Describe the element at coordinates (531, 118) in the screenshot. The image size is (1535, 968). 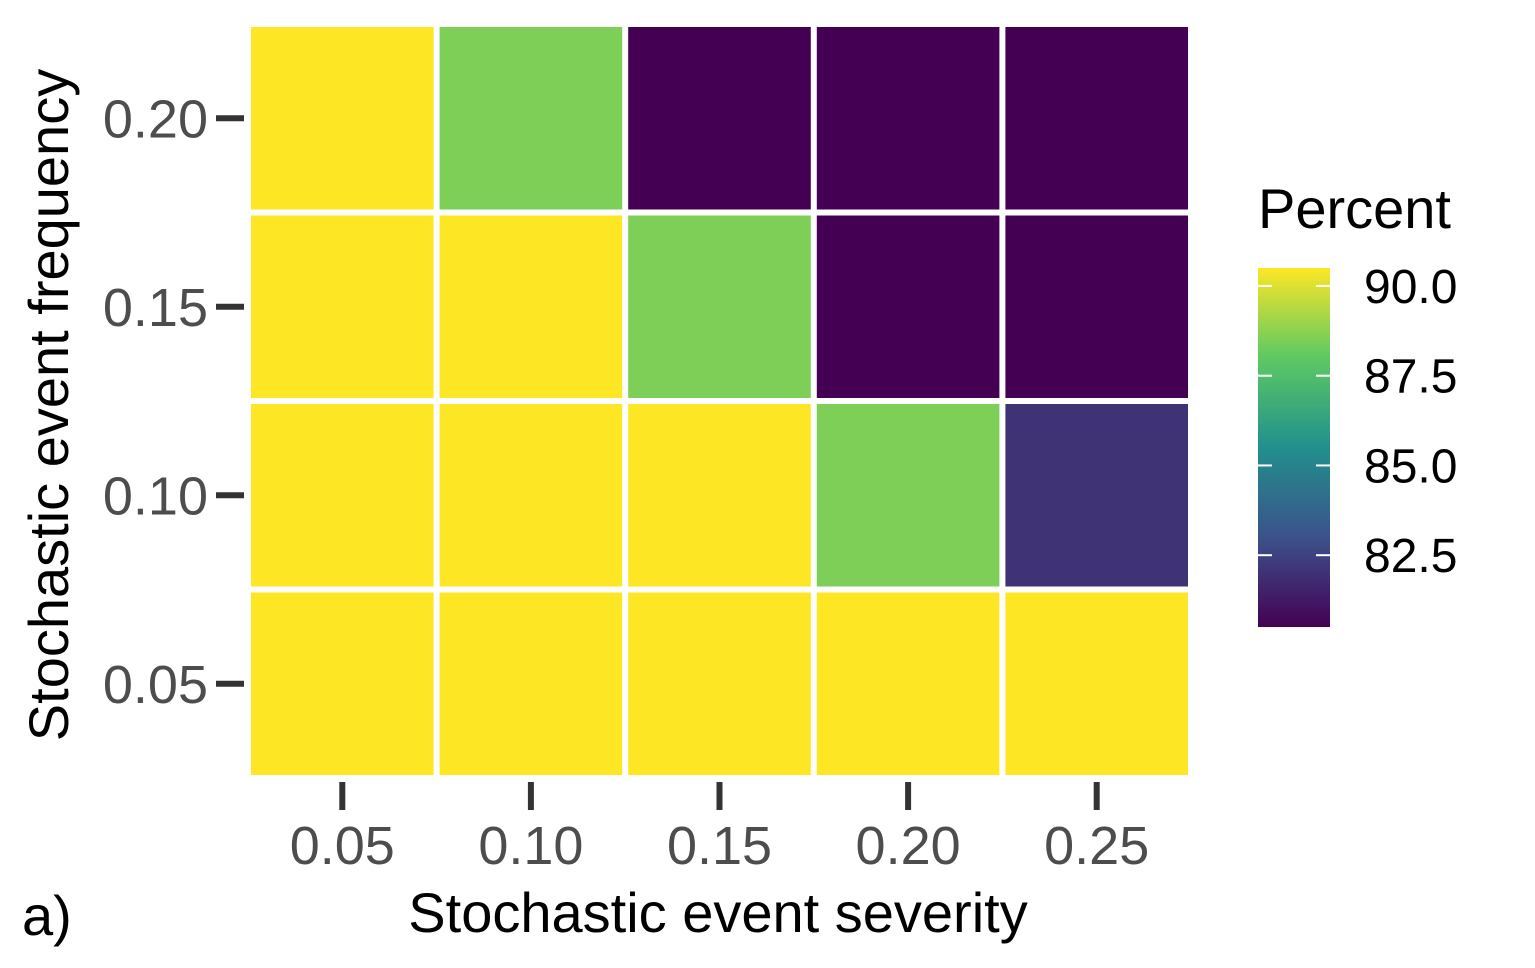
I see `heatmap-cell-0.20-0.10` at that location.